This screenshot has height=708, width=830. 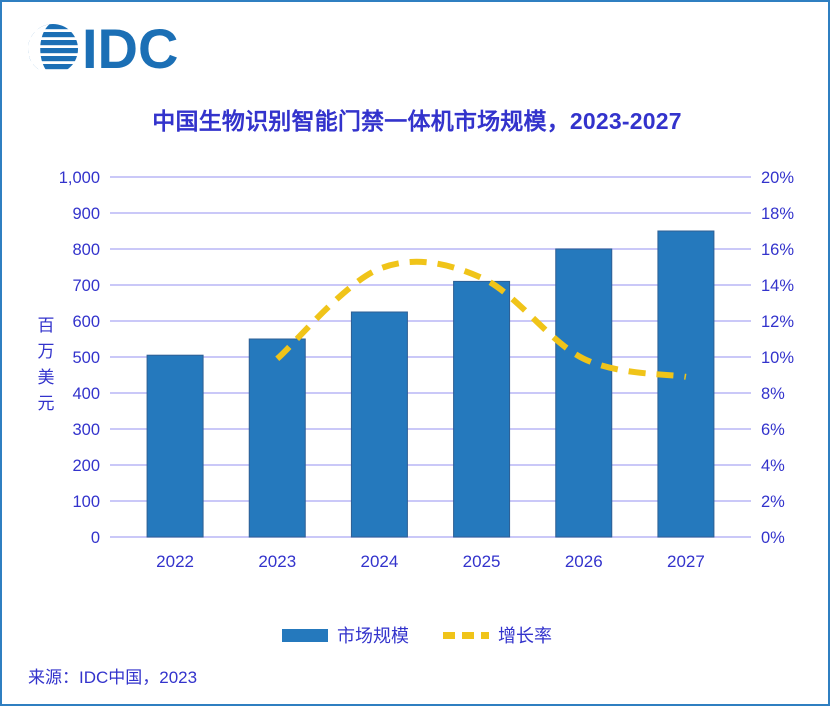 I want to click on x-axis-category-labels: 2022 2023 2024 2025 2026 2027, so click(x=430, y=561).